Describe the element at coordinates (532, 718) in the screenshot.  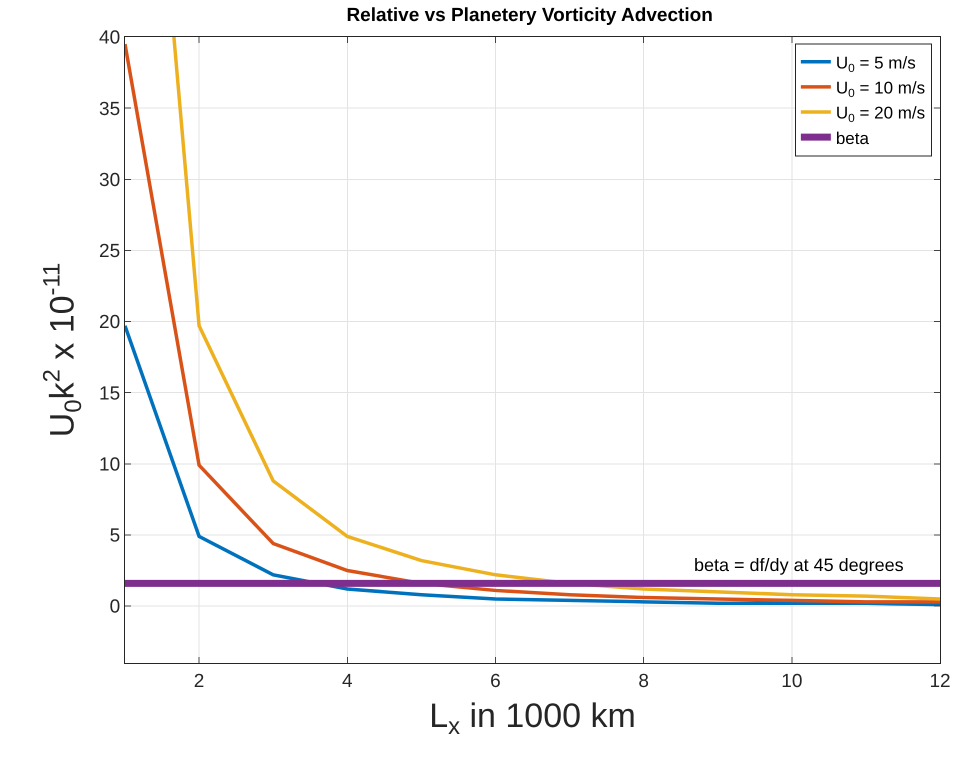
I see `x-axis-title: L$_{x}$ in 1000 km` at that location.